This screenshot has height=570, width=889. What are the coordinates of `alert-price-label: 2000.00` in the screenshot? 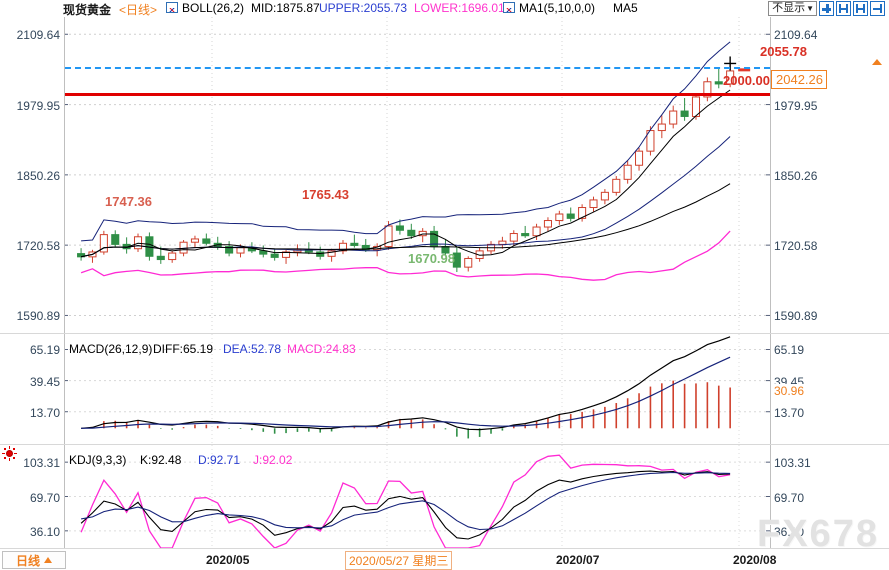 It's located at (746, 80).